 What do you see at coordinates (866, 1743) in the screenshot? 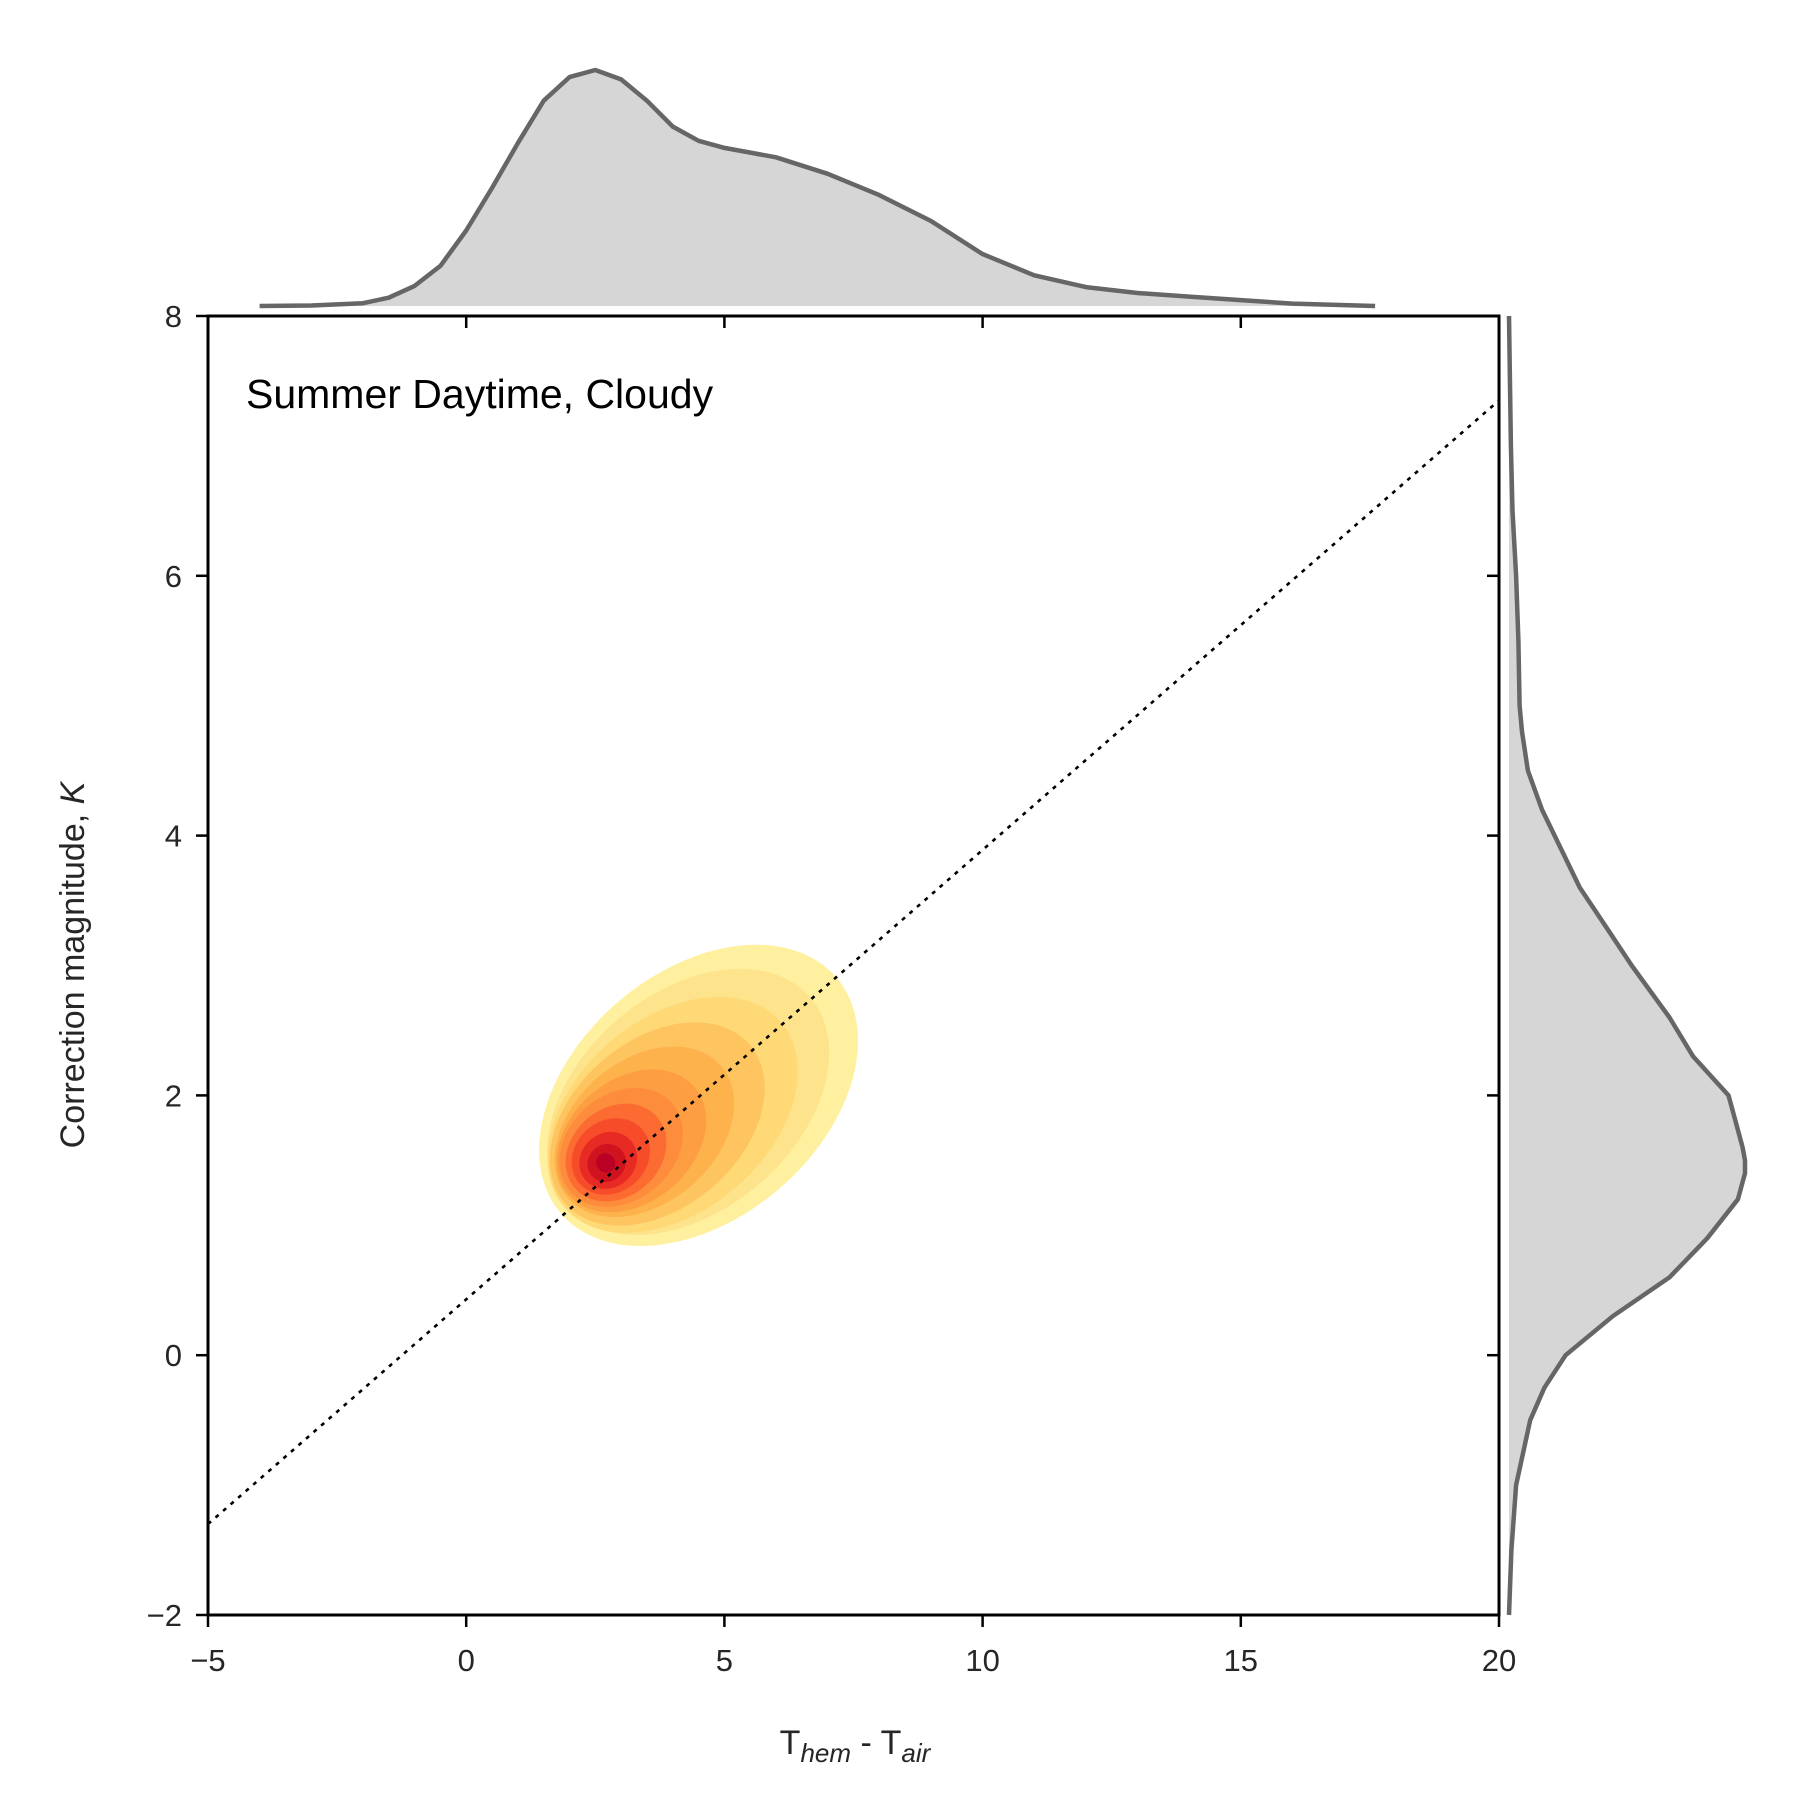
I see `x-axis-title-sep: -` at bounding box center [866, 1743].